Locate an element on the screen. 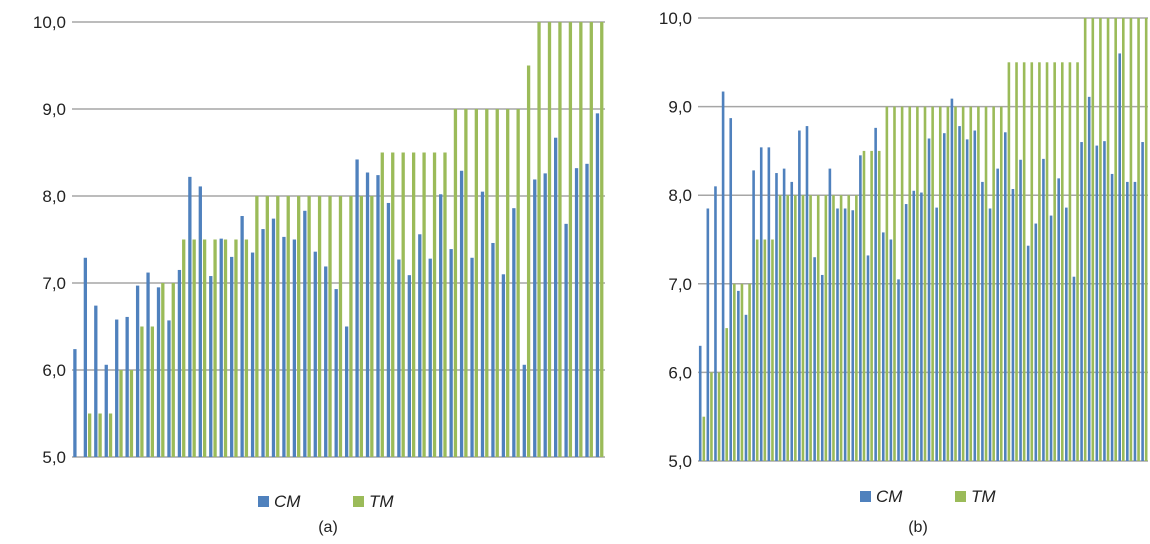 The image size is (1150, 544). chart-a-y-tick-label: 9,0 is located at coordinates (54, 109).